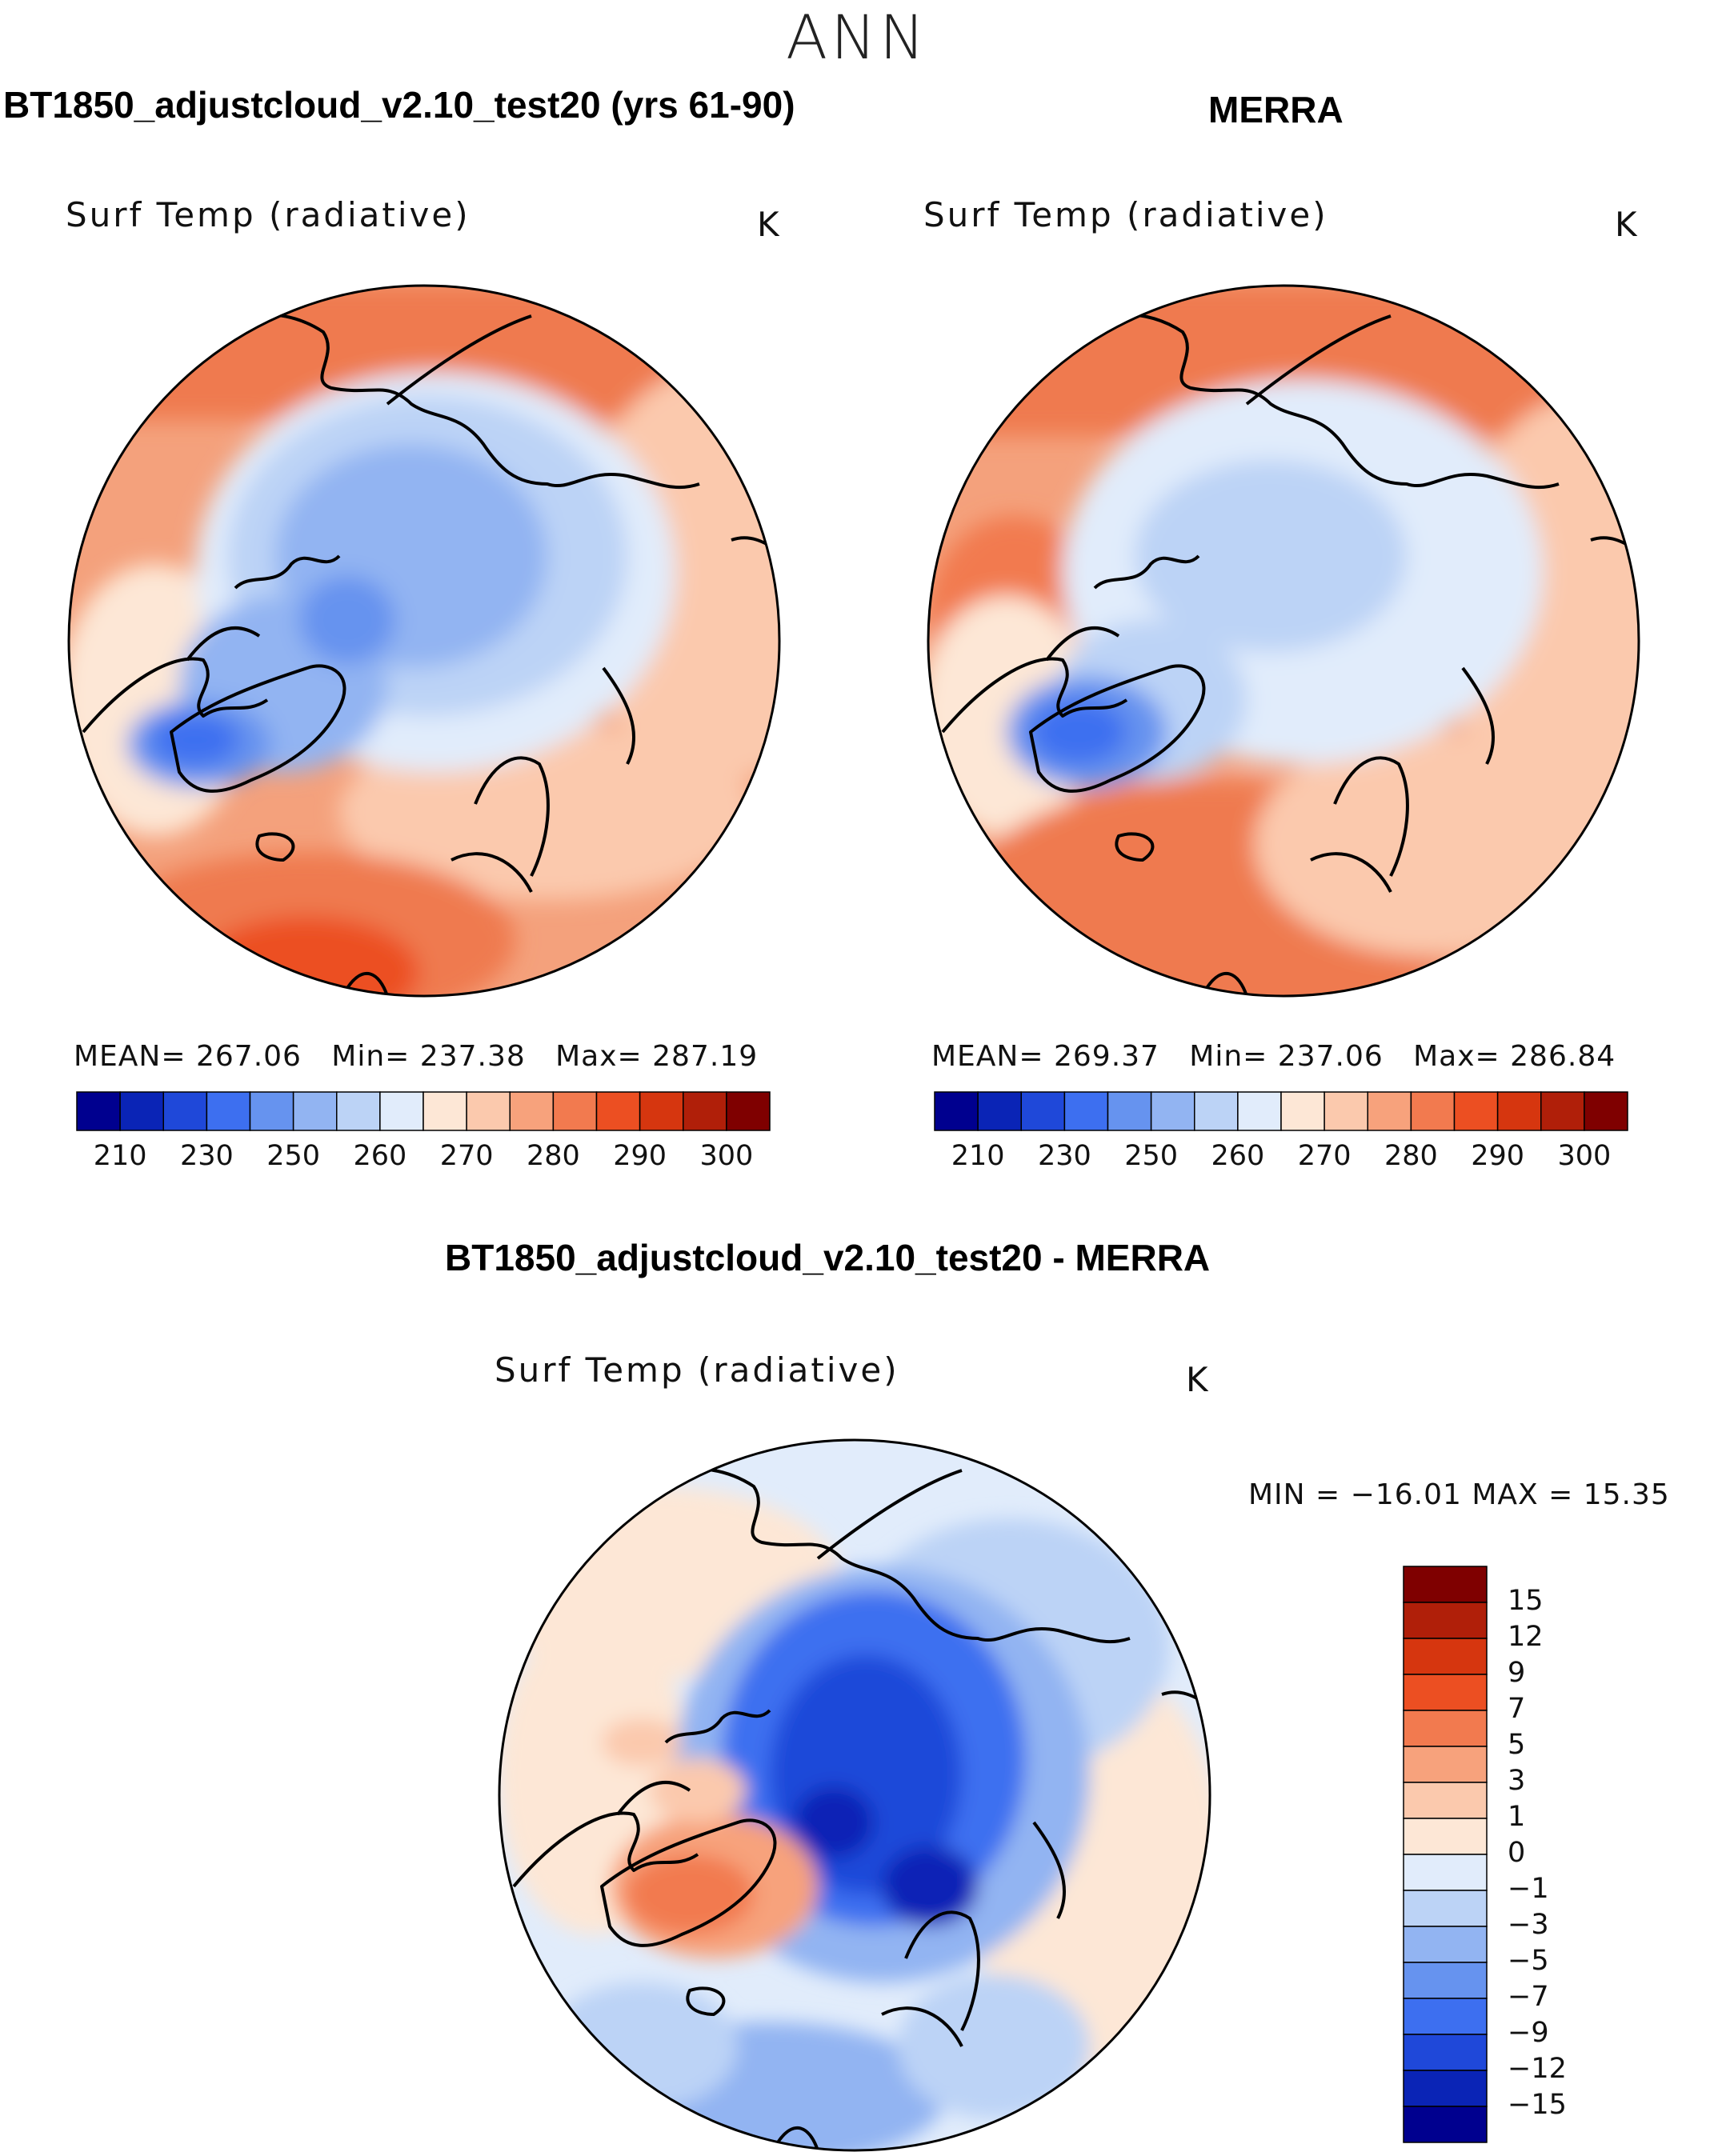 This screenshot has width=1714, height=2156. Describe the element at coordinates (1517, 1745) in the screenshot. I see `colorbar-tick-label: 5` at that location.